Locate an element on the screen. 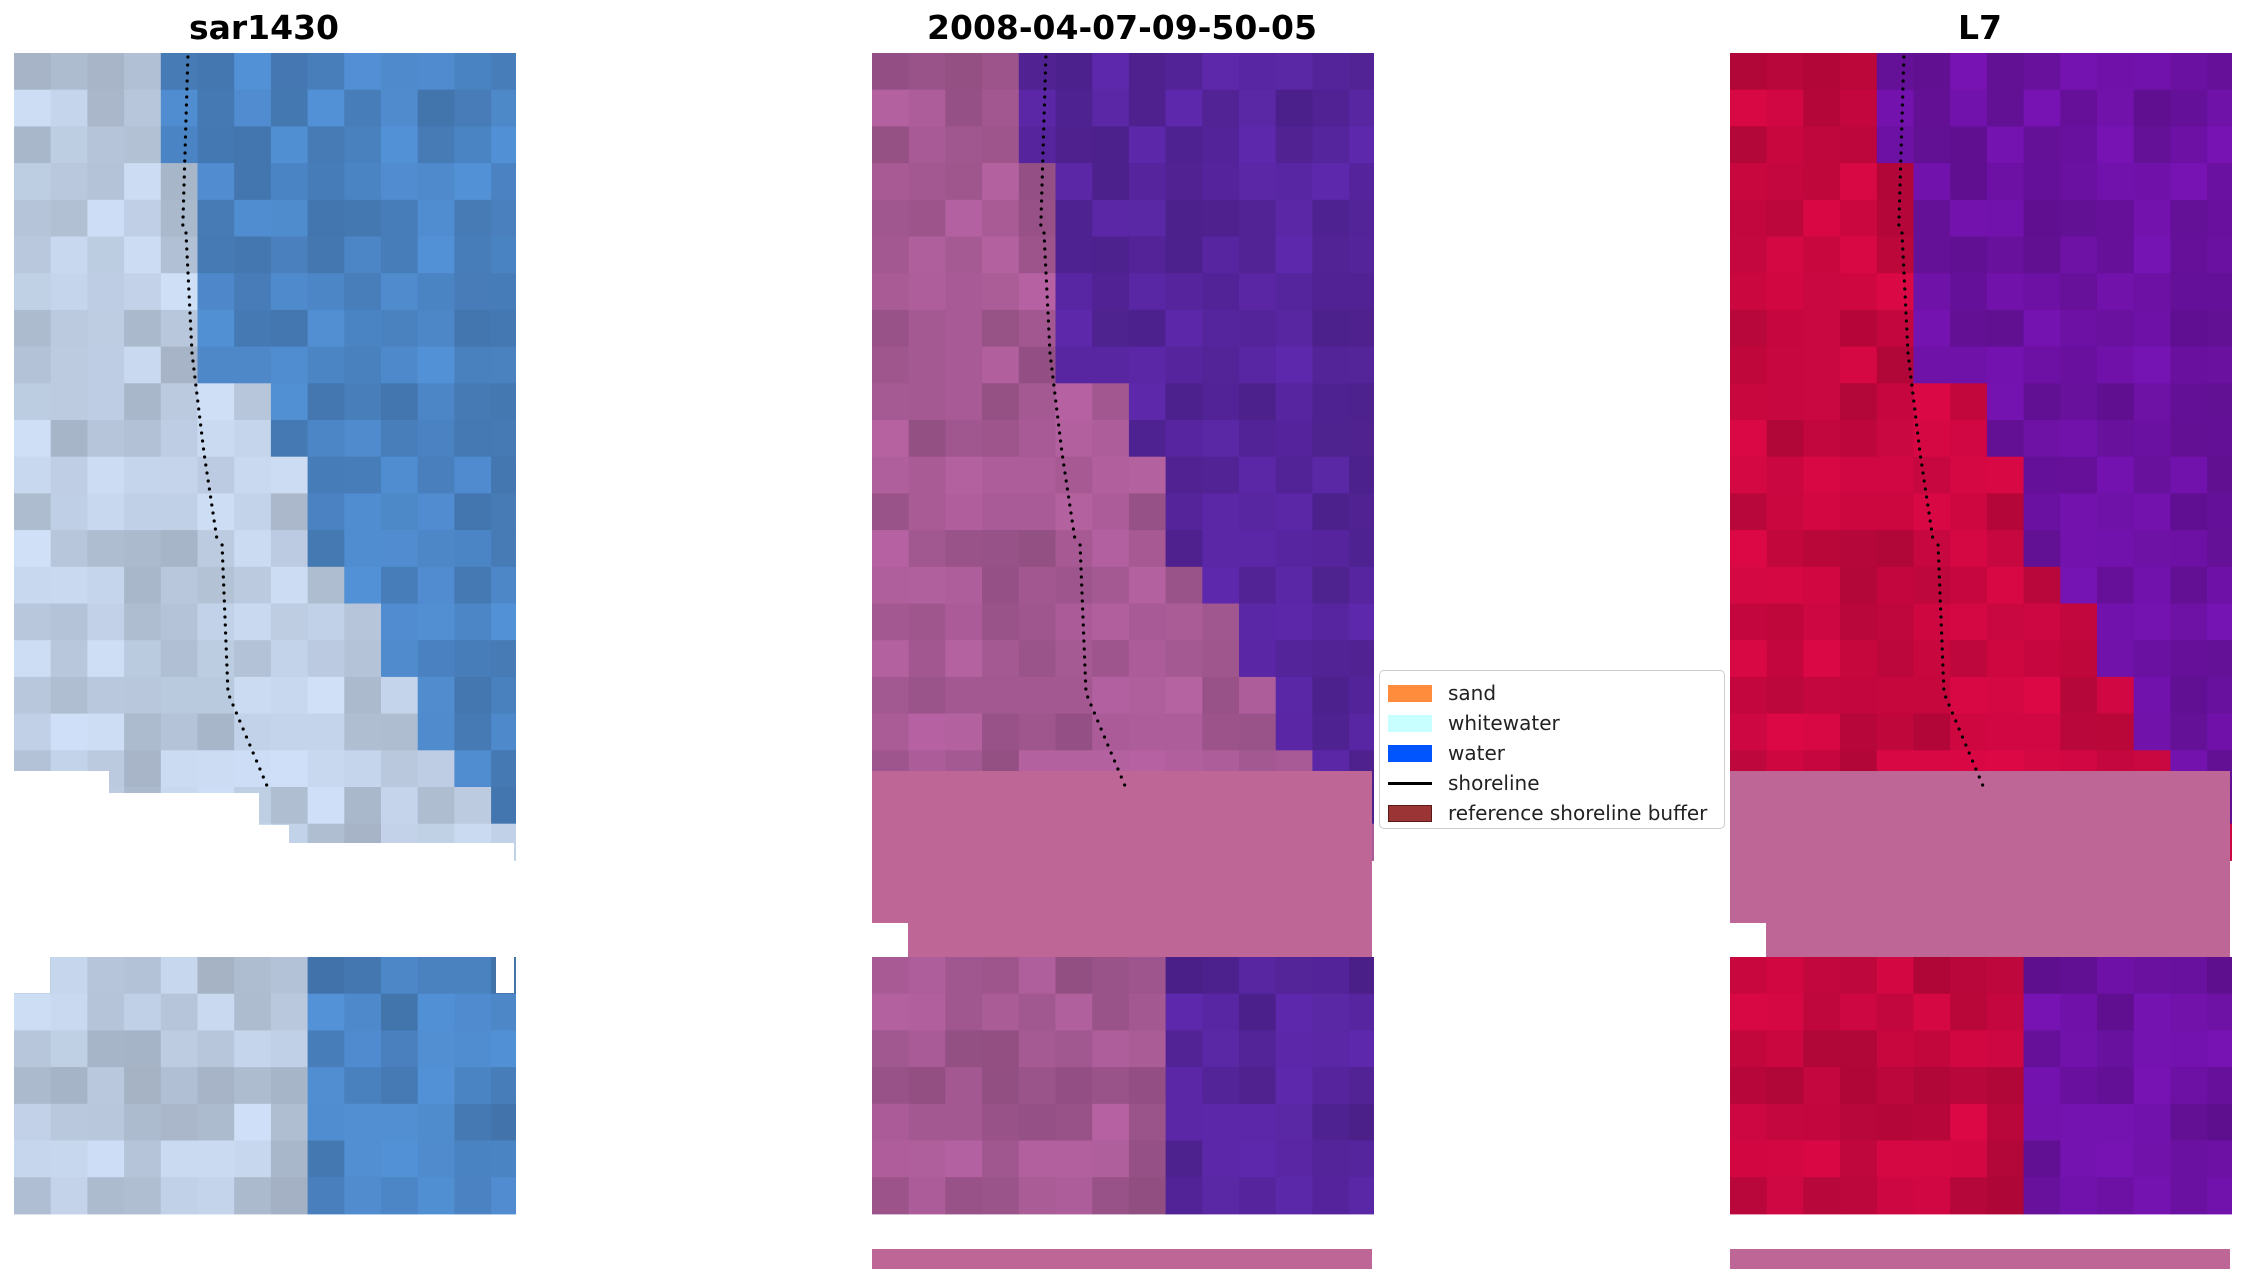 The height and width of the screenshot is (1283, 2242). legend-item-reference-buffer: reference shoreline buffer is located at coordinates (1547, 813).